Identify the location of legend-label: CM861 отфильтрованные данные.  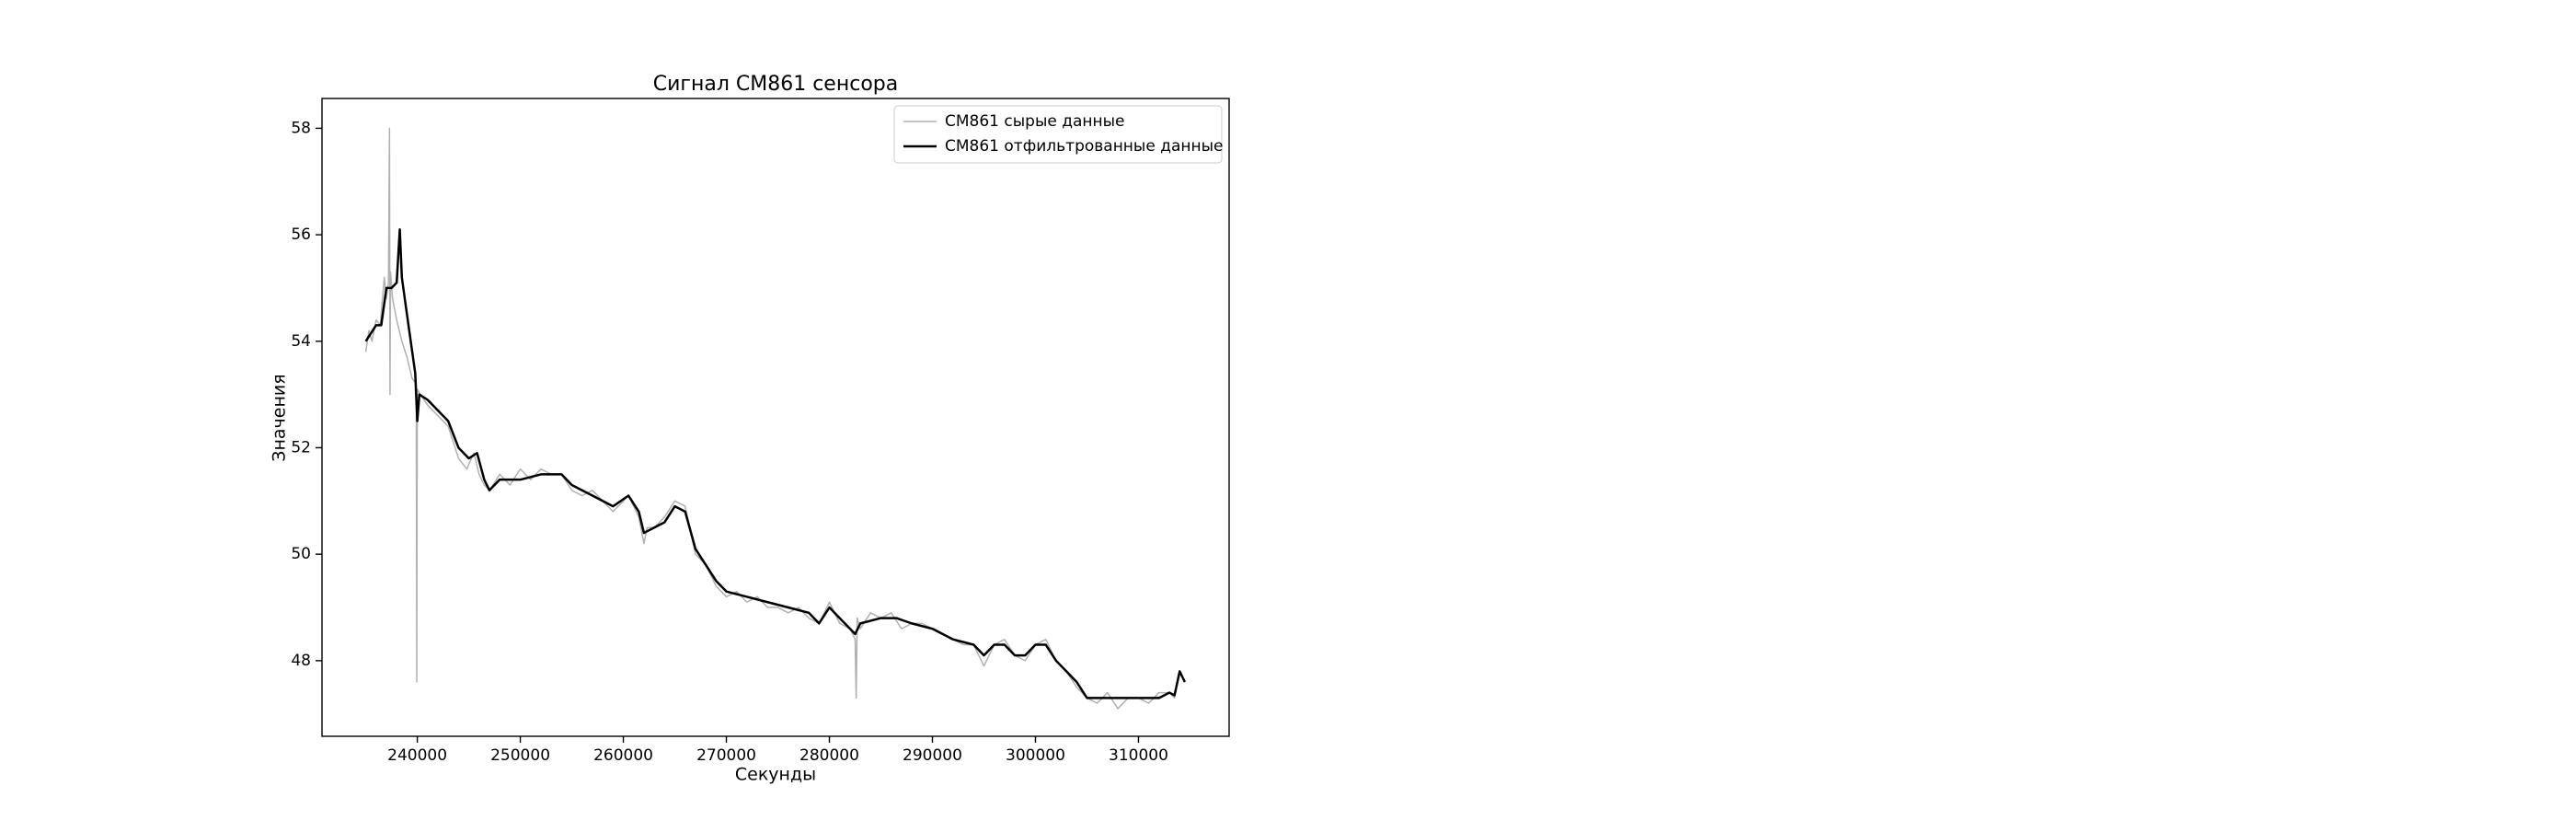
(1084, 146).